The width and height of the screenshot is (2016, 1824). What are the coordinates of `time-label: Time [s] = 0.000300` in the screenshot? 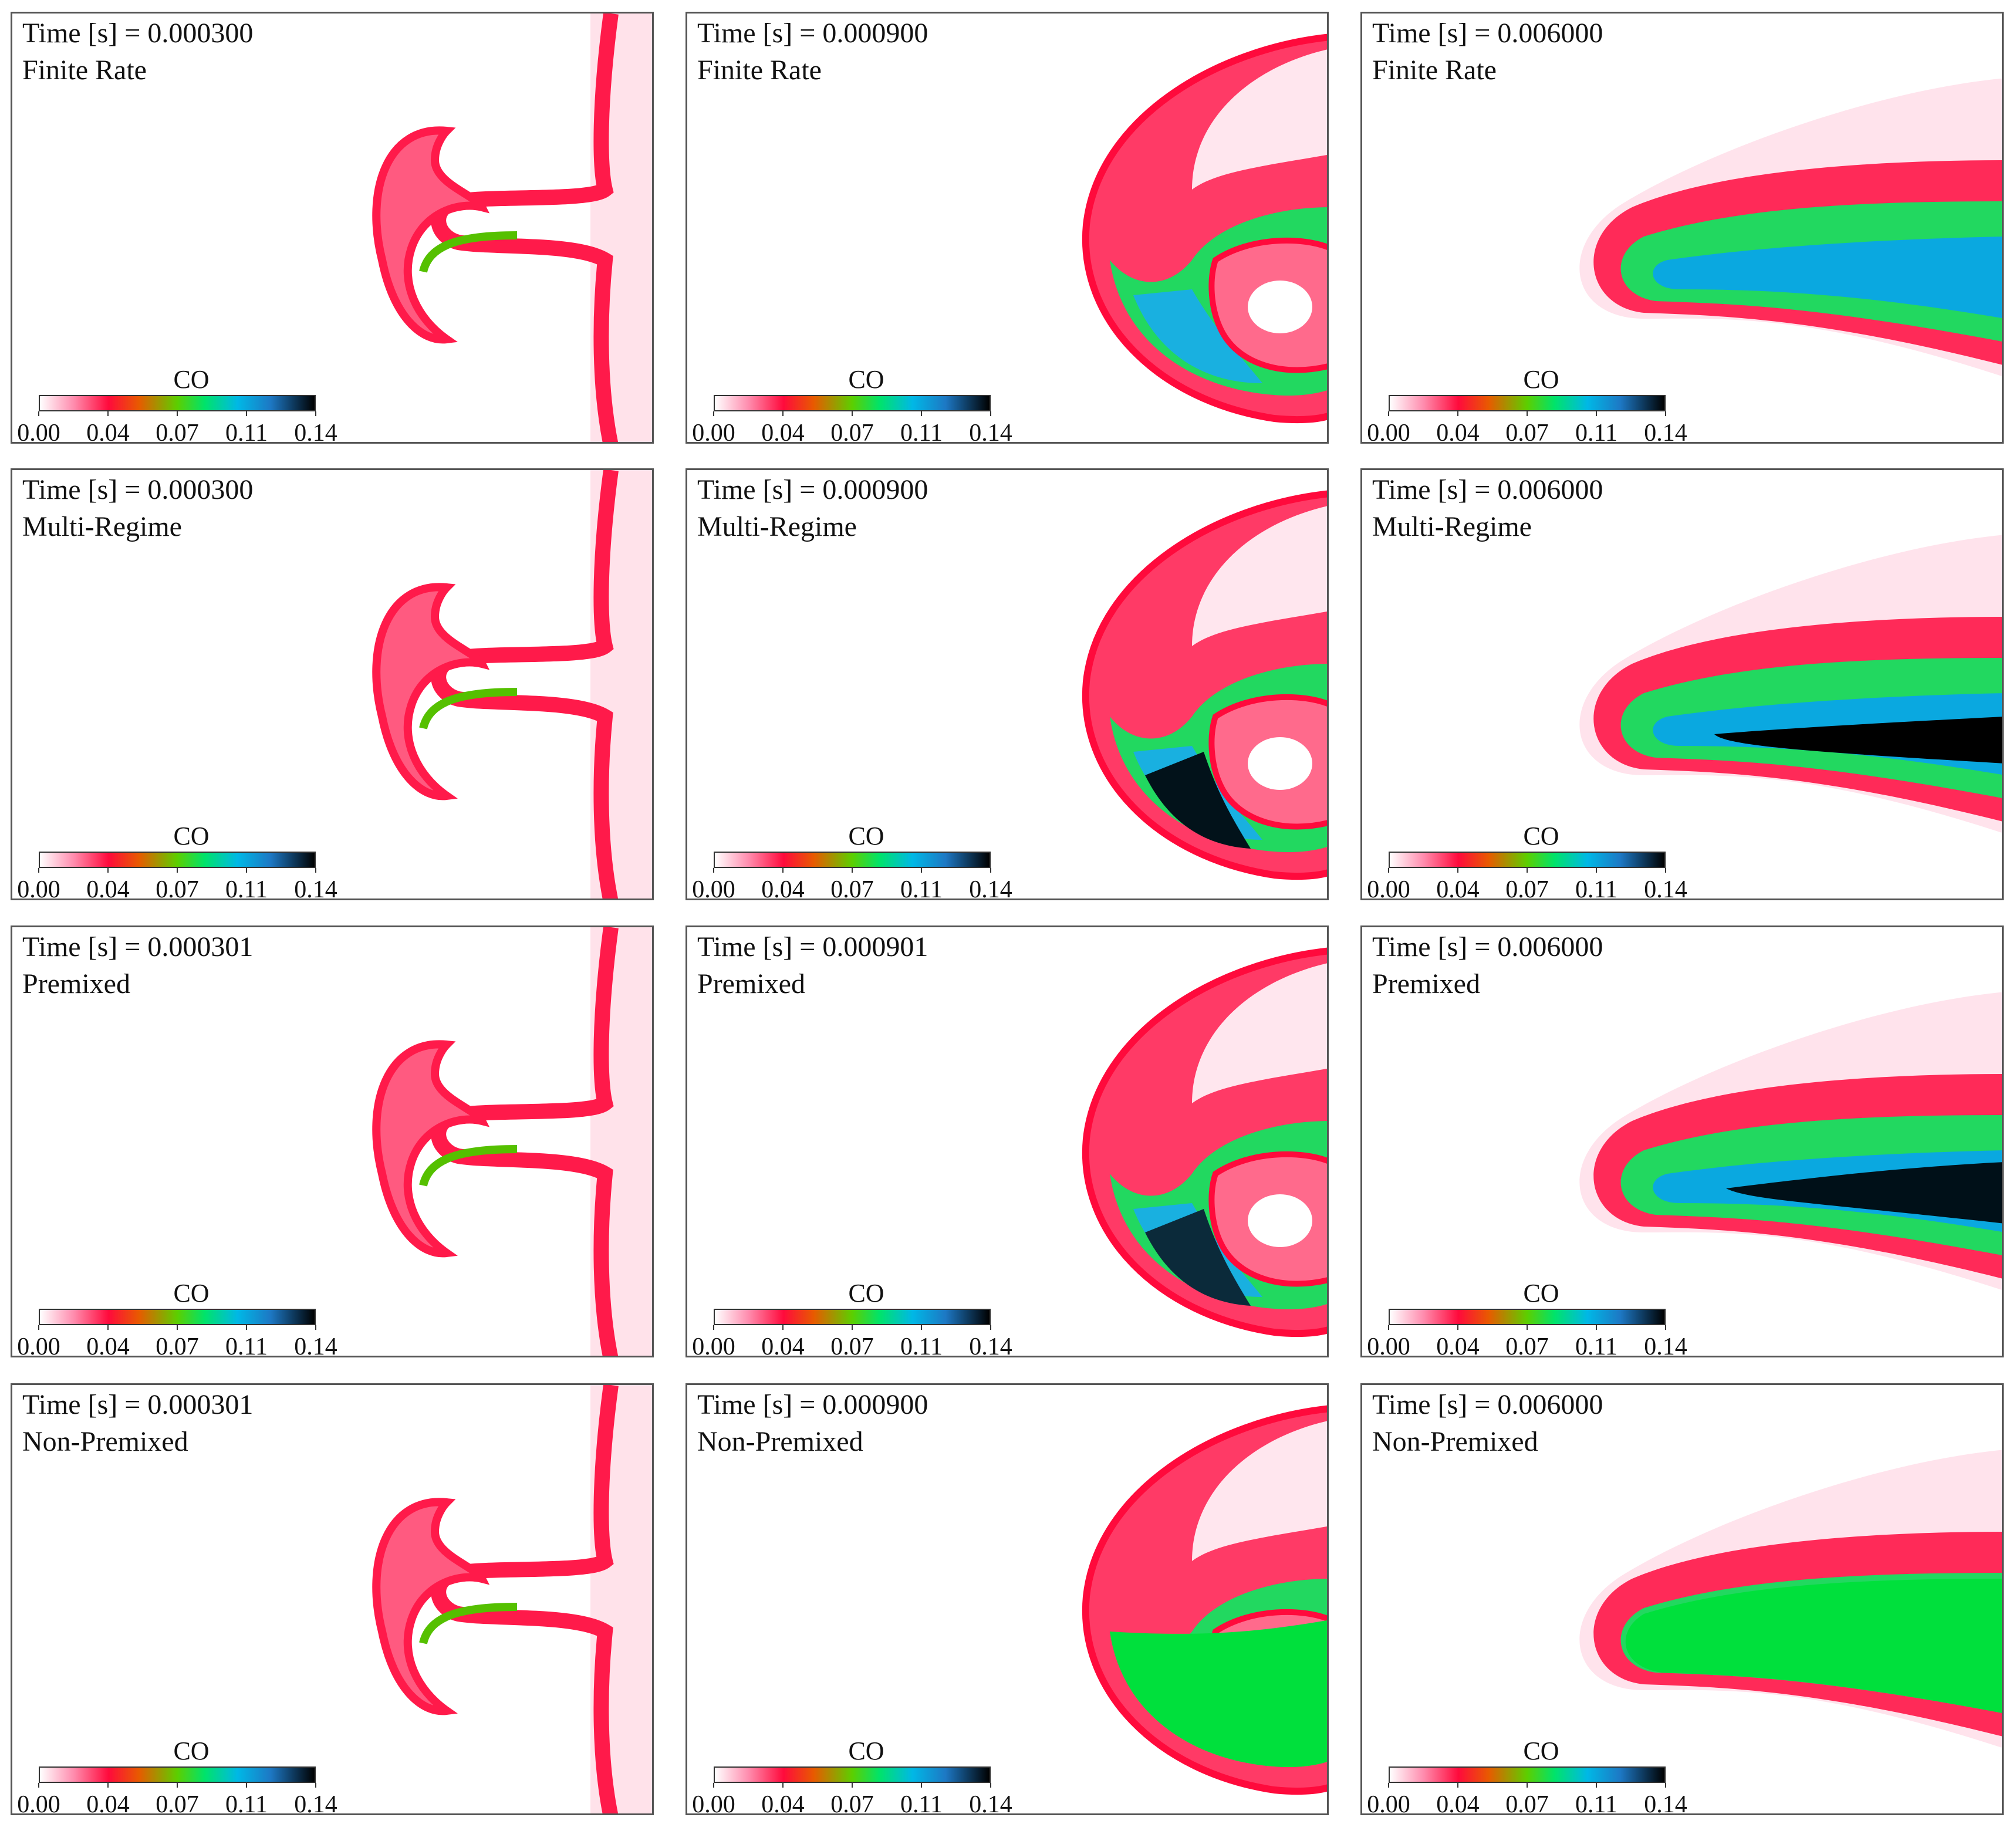 It's located at (138, 490).